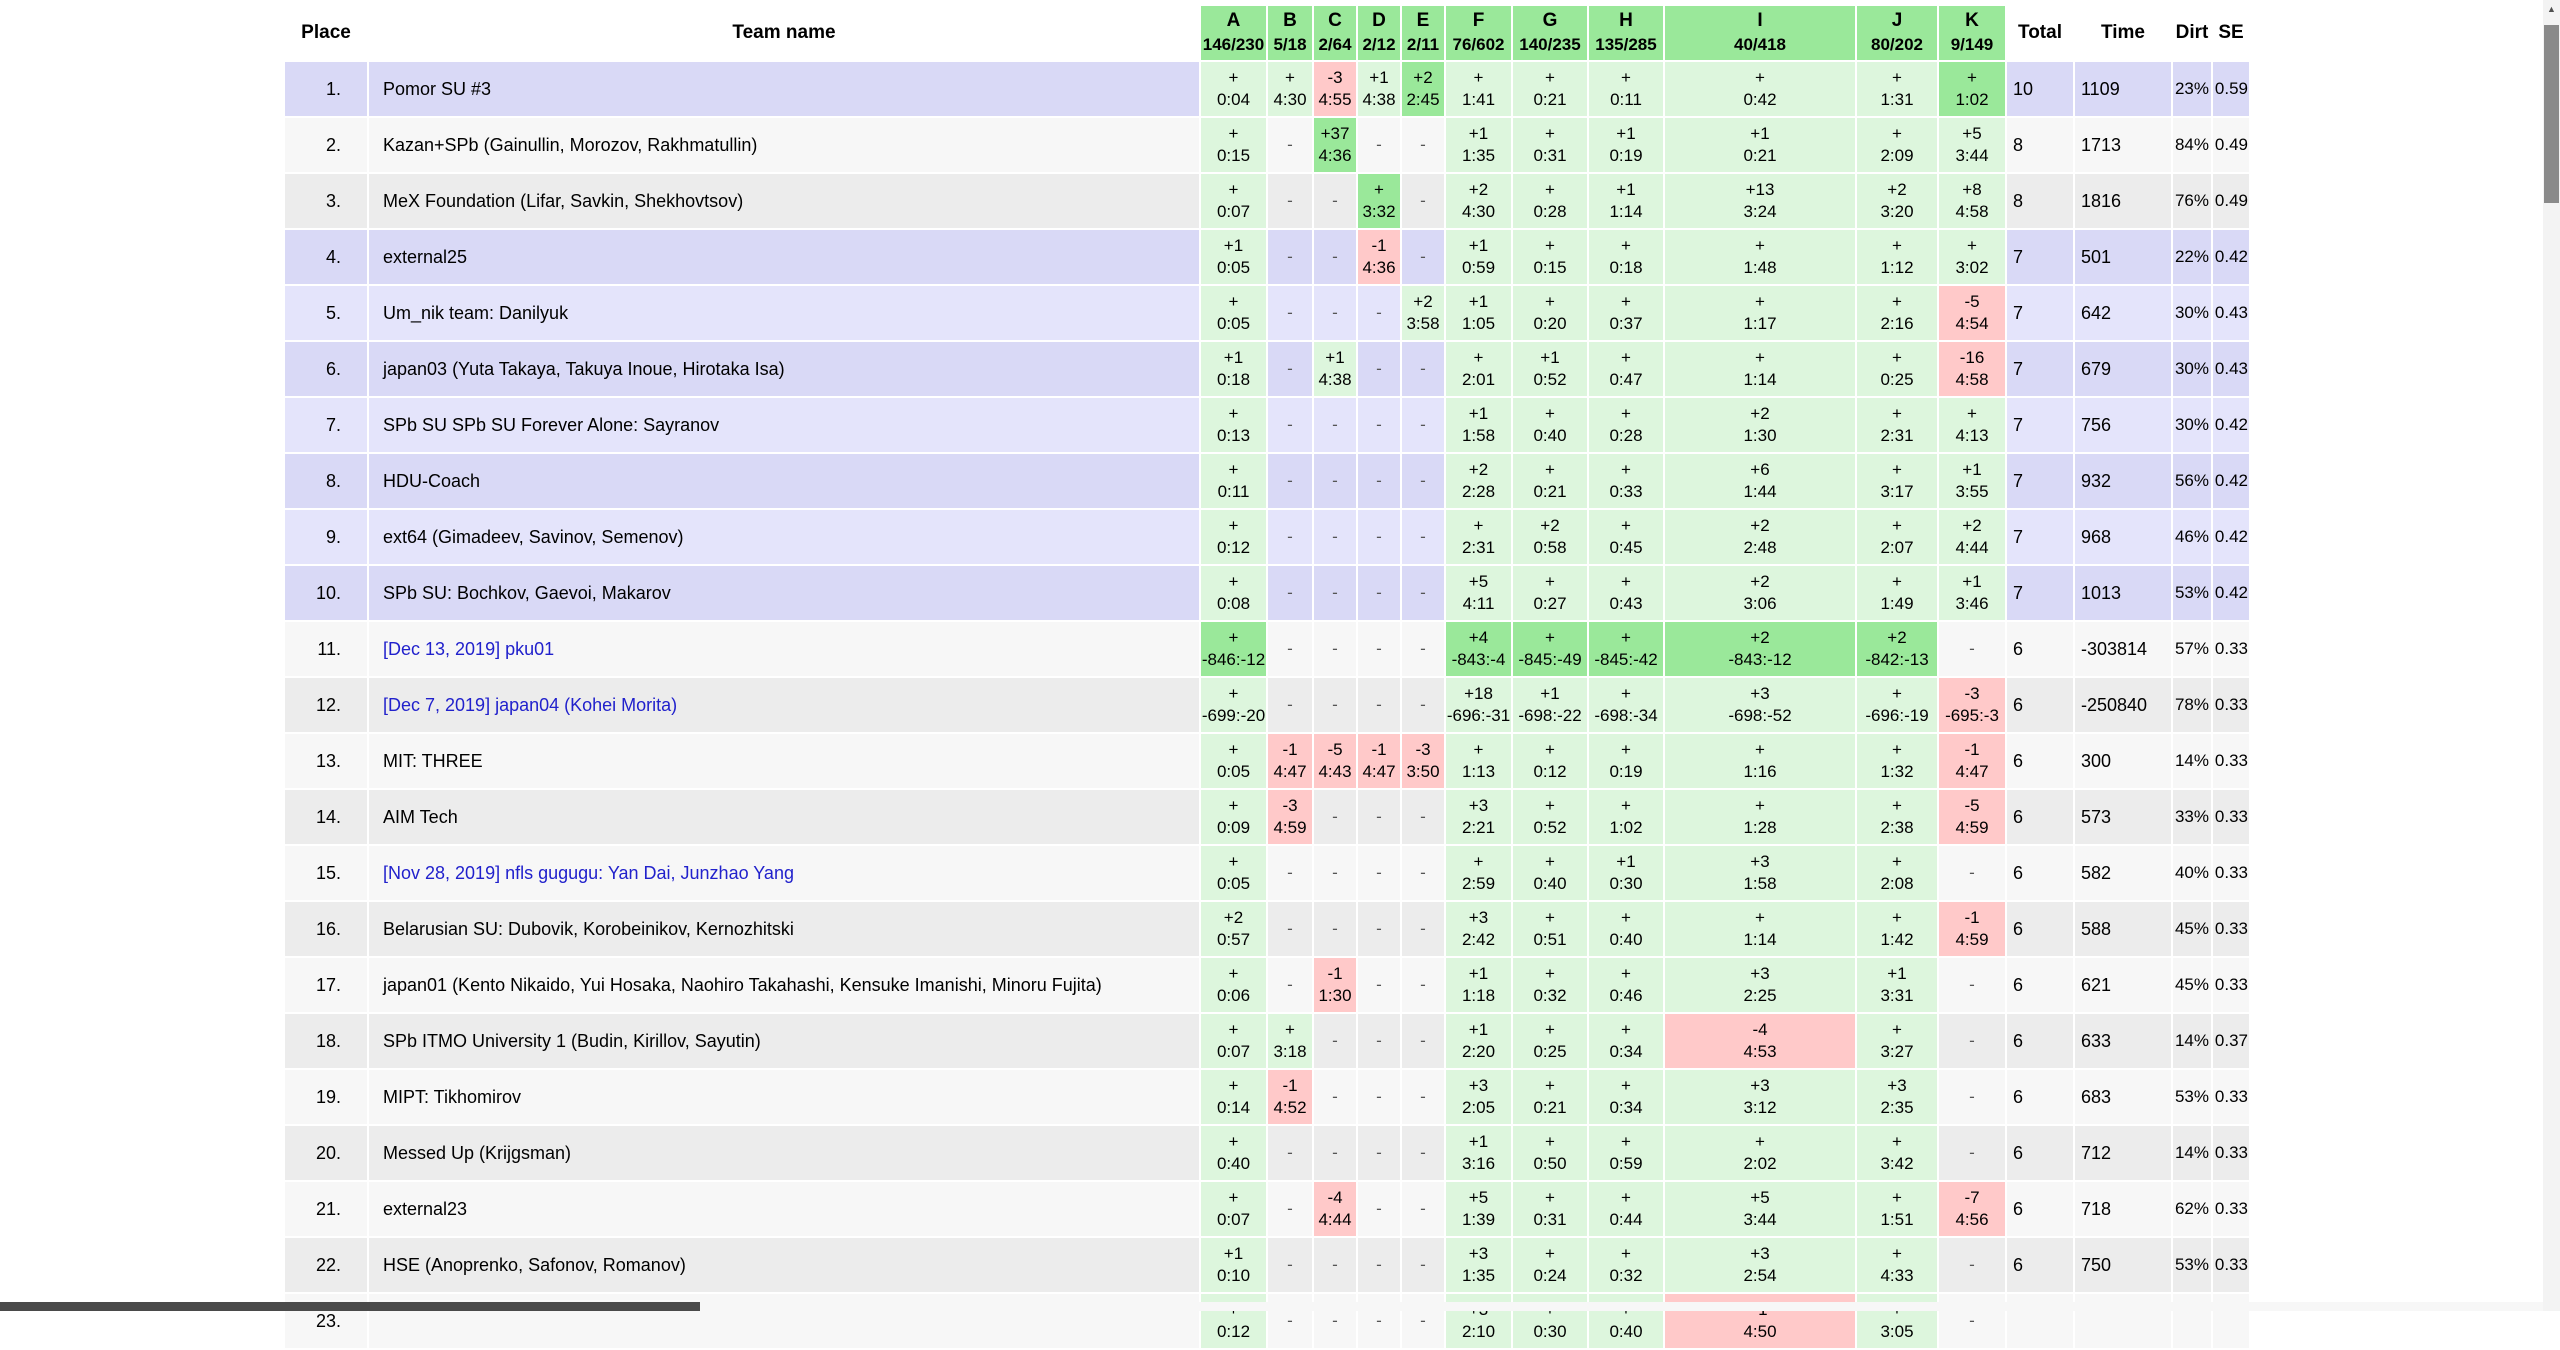 This screenshot has width=2560, height=1350. Describe the element at coordinates (1379, 33) in the screenshot. I see `header-problem-D: D 2/12` at that location.